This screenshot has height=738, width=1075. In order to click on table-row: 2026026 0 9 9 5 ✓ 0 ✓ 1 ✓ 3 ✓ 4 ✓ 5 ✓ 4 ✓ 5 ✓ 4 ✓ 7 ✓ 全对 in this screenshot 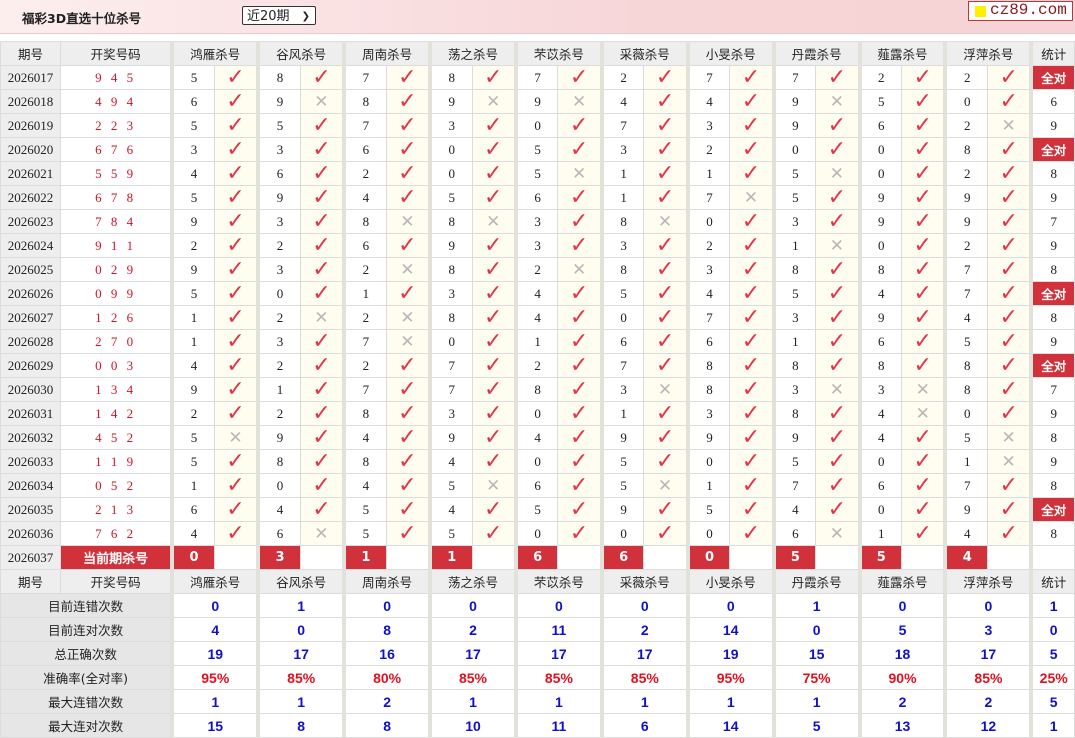, I will do `click(537, 293)`.